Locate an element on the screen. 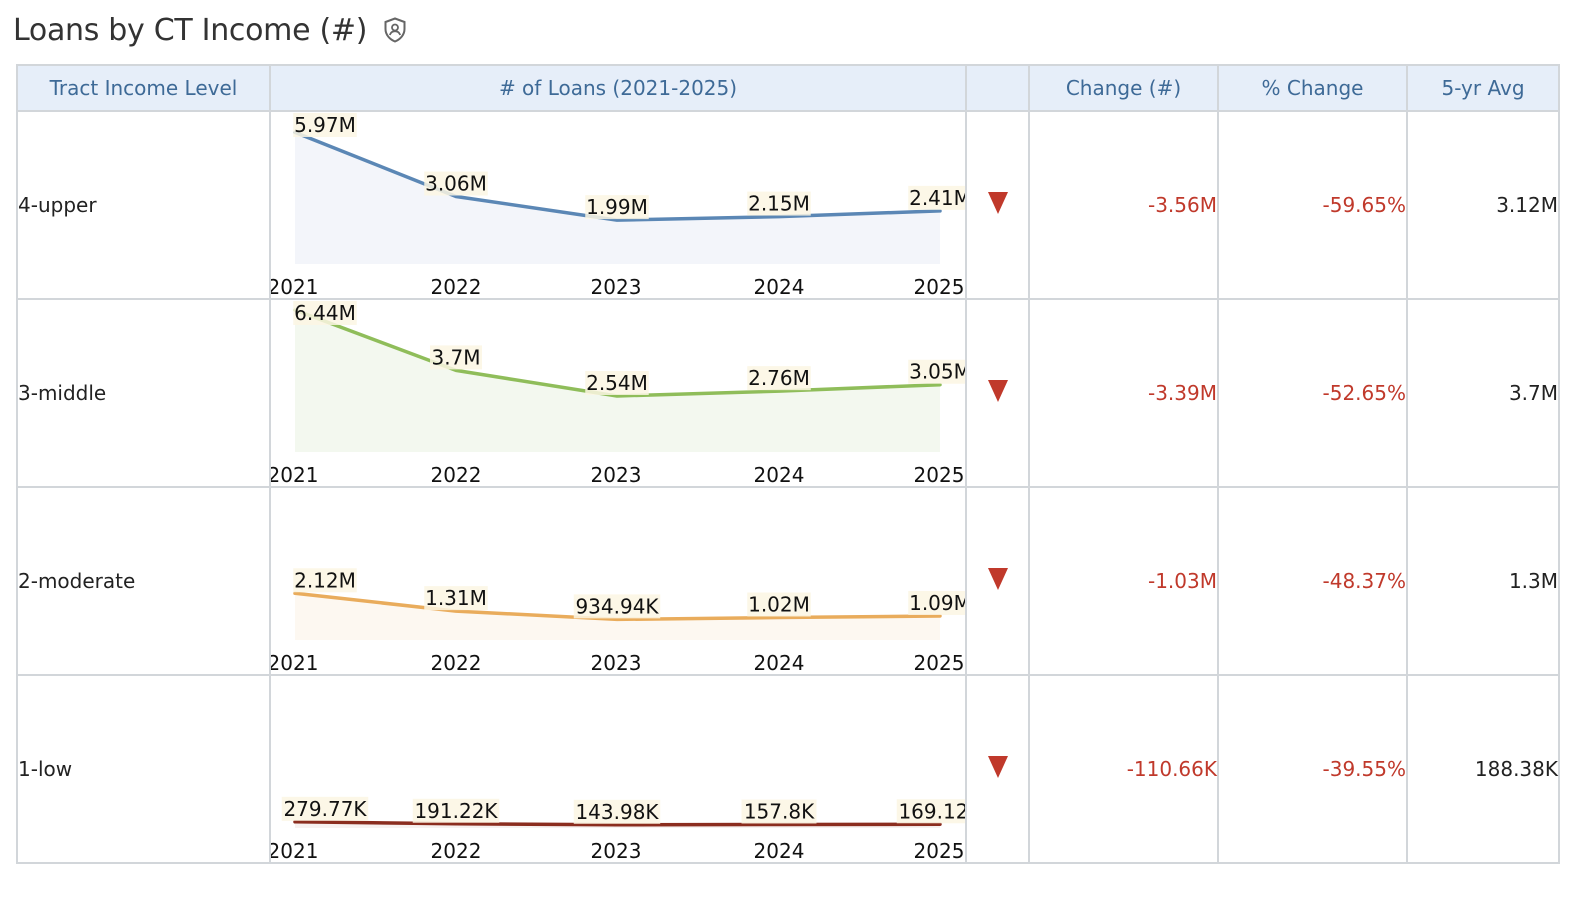 The height and width of the screenshot is (904, 1590). row-pct-change: -48.37% is located at coordinates (1312, 581).